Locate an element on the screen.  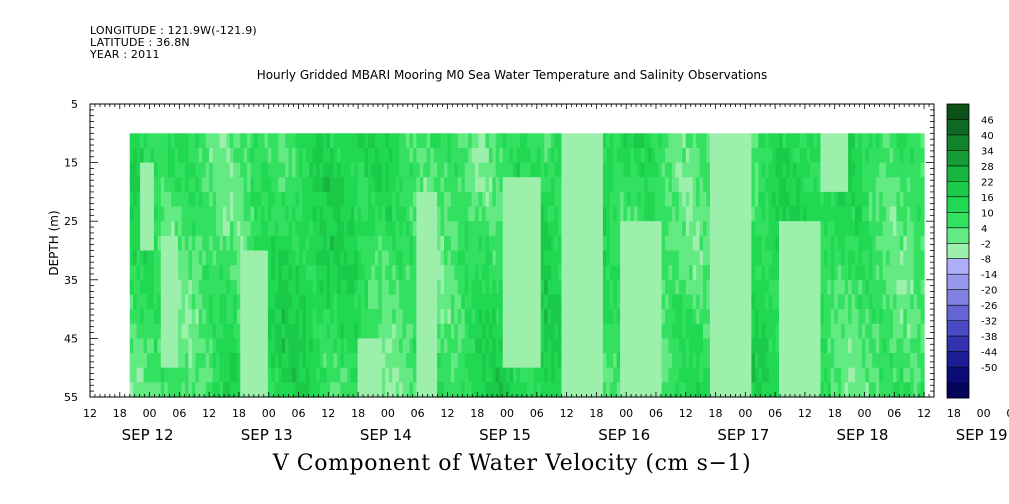
x-day-label: SEP 14 is located at coordinates (386, 435).